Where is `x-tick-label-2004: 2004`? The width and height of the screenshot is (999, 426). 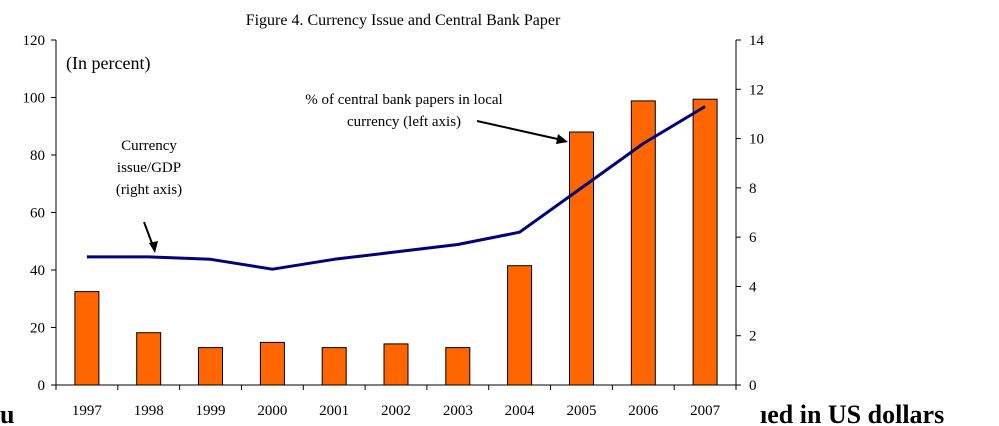 x-tick-label-2004: 2004 is located at coordinates (520, 411).